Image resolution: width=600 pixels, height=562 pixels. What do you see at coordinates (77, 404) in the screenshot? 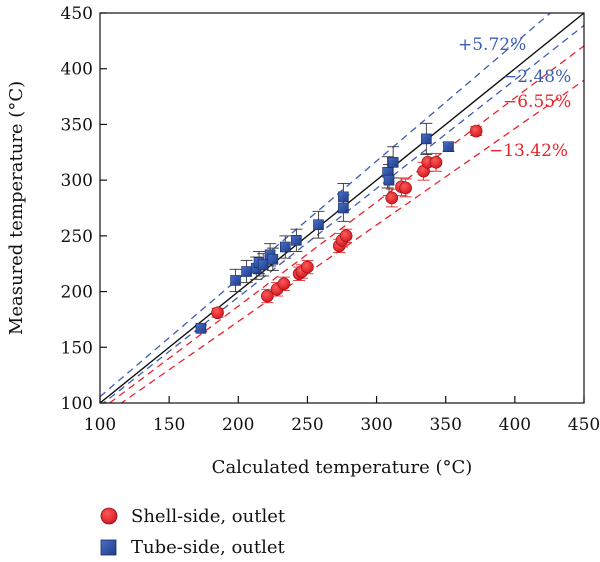
I see `y-tick-label: 100` at bounding box center [77, 404].